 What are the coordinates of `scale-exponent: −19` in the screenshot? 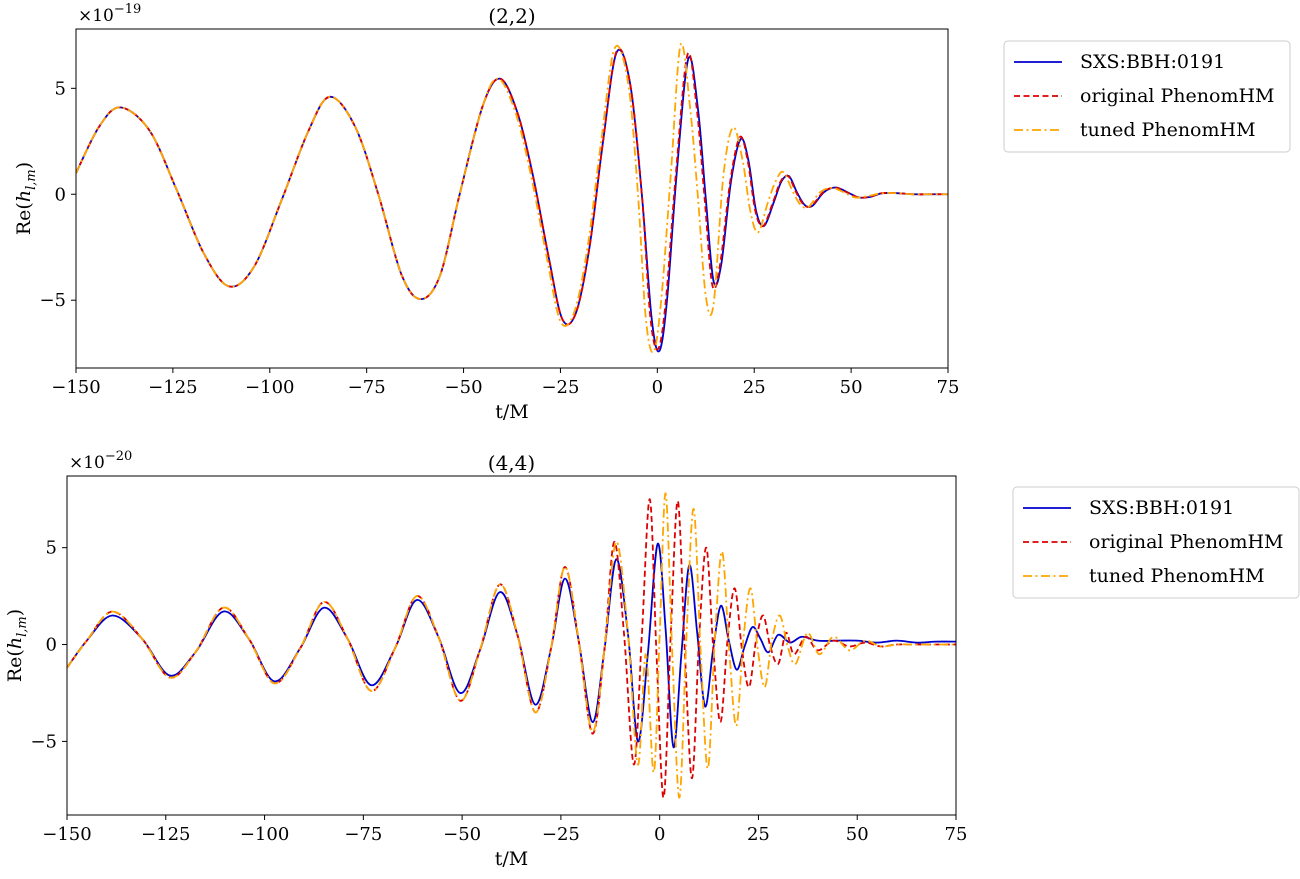 It's located at (127, 9).